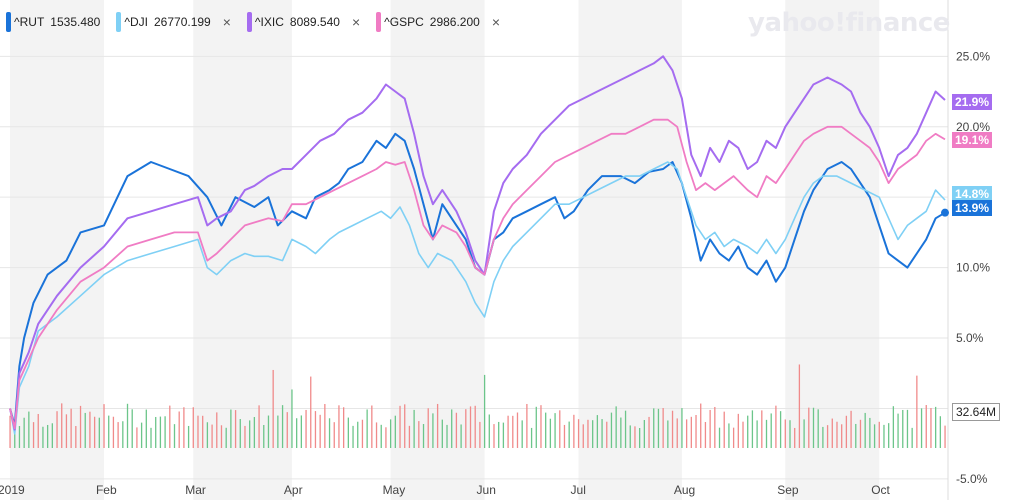 This screenshot has height=500, width=1015. I want to click on legend-item-ixic: ^IXIC 8089.540 ×, so click(303, 22).